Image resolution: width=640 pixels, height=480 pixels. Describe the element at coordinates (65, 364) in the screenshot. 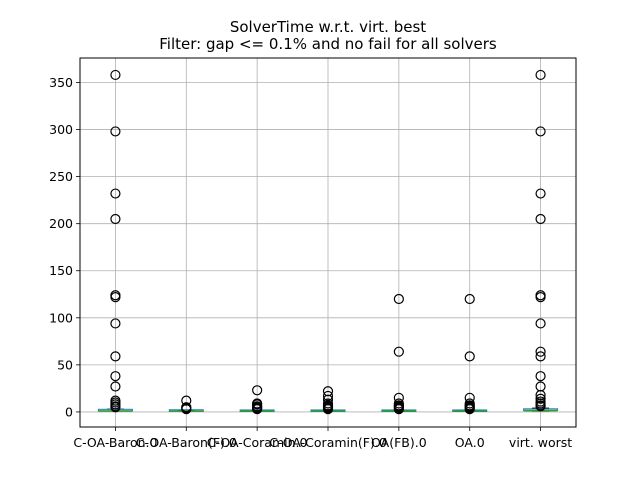

I see `y-tick-label: 50` at that location.